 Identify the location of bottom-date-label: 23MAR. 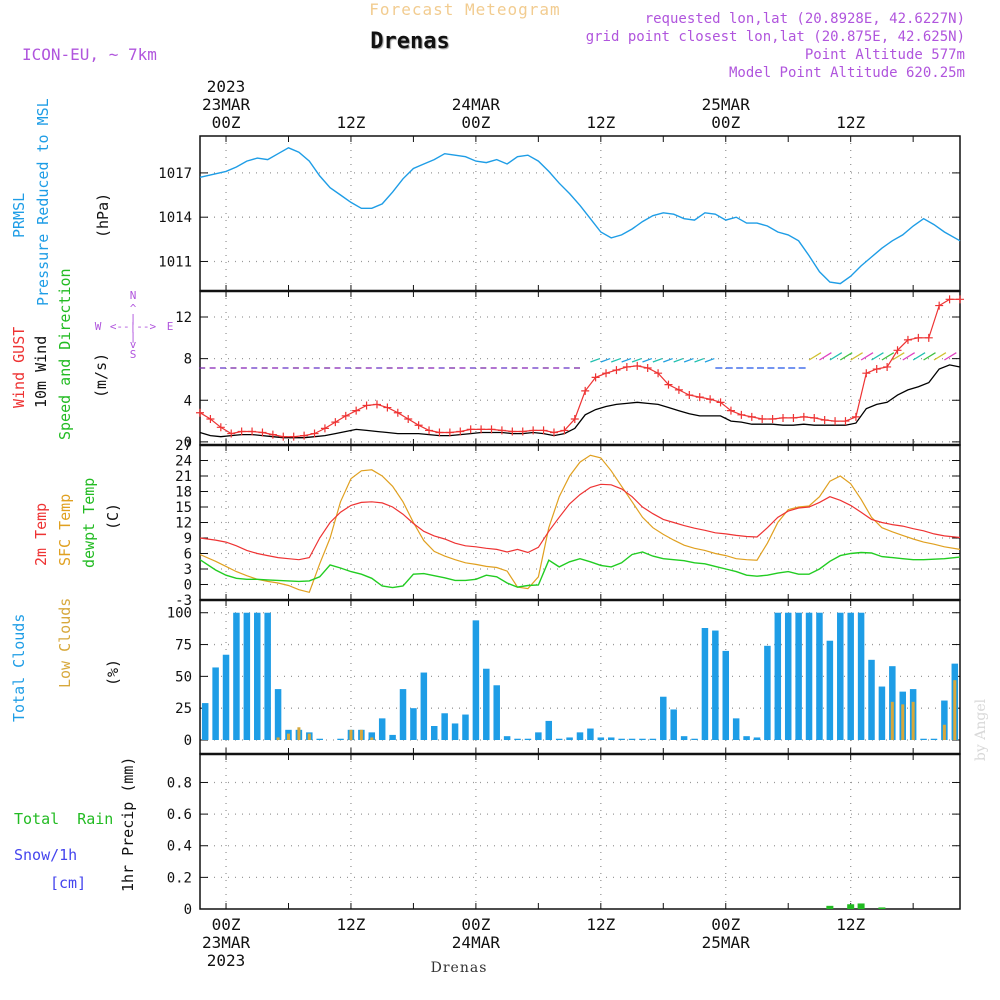
(226, 942).